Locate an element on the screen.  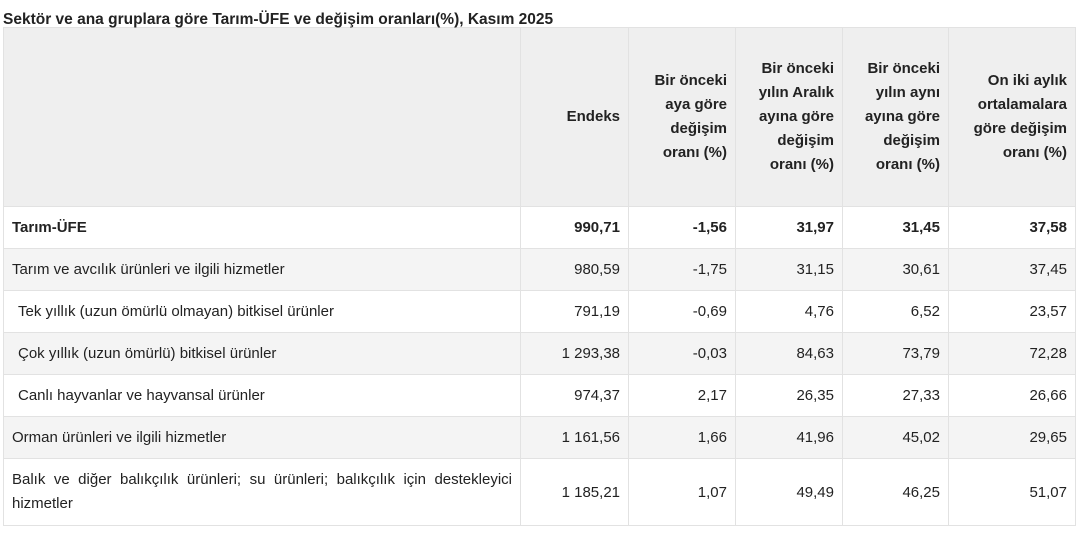
value-cell: 6,52 is located at coordinates (895, 311).